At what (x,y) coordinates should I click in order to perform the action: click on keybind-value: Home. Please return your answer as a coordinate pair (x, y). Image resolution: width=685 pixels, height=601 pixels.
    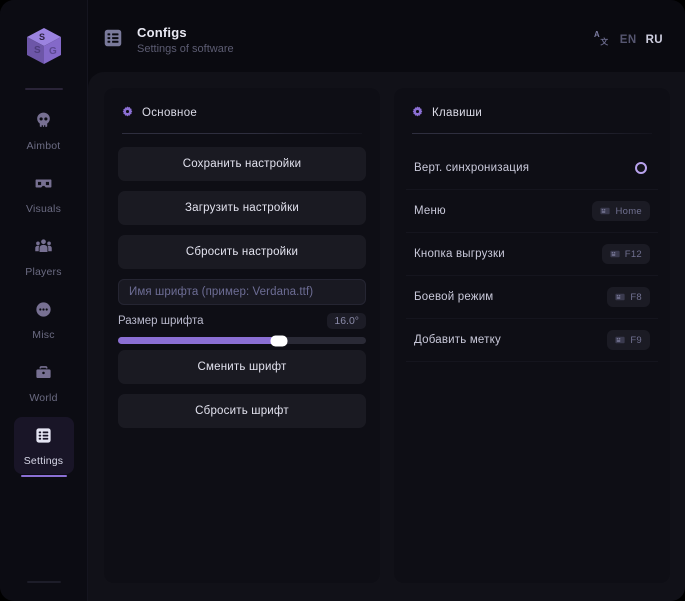
    Looking at the image, I should click on (628, 211).